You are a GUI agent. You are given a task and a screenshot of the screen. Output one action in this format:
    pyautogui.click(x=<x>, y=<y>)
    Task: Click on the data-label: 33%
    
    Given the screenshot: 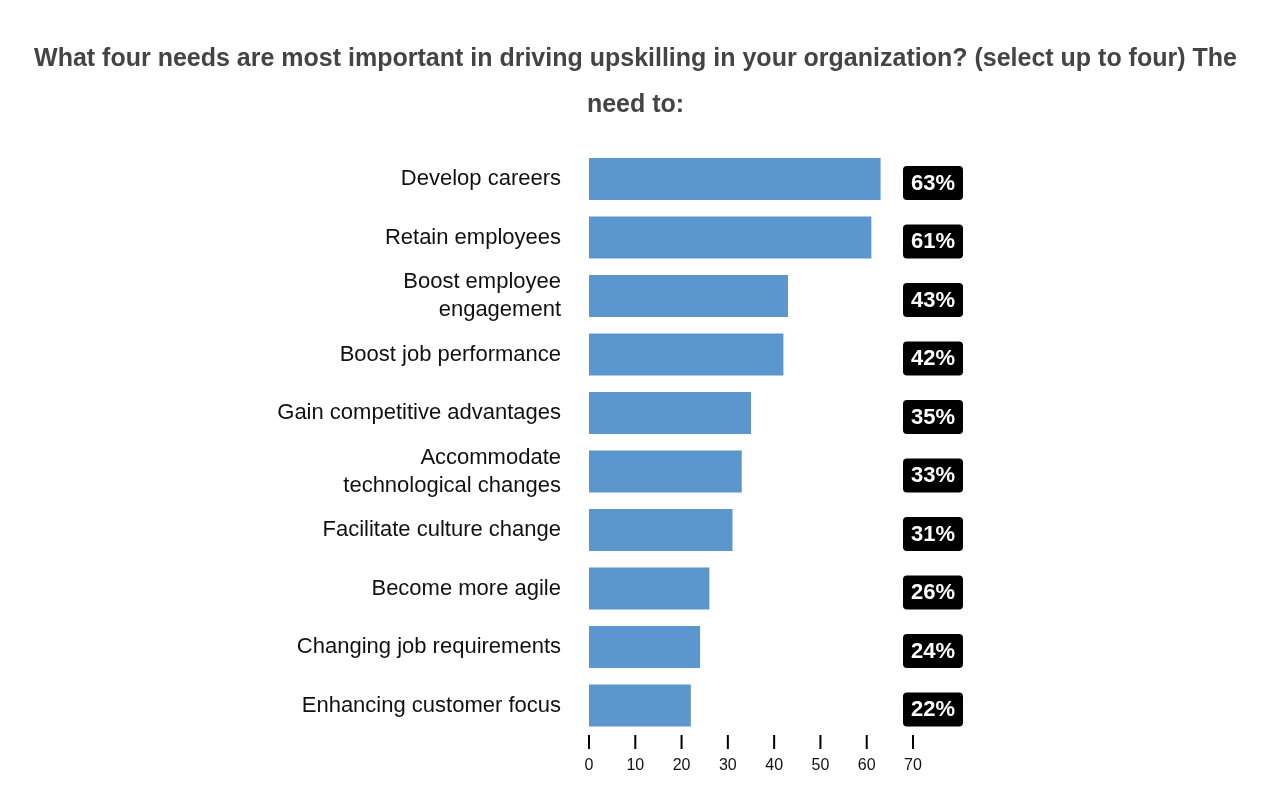 What is the action you would take?
    pyautogui.click(x=933, y=475)
    